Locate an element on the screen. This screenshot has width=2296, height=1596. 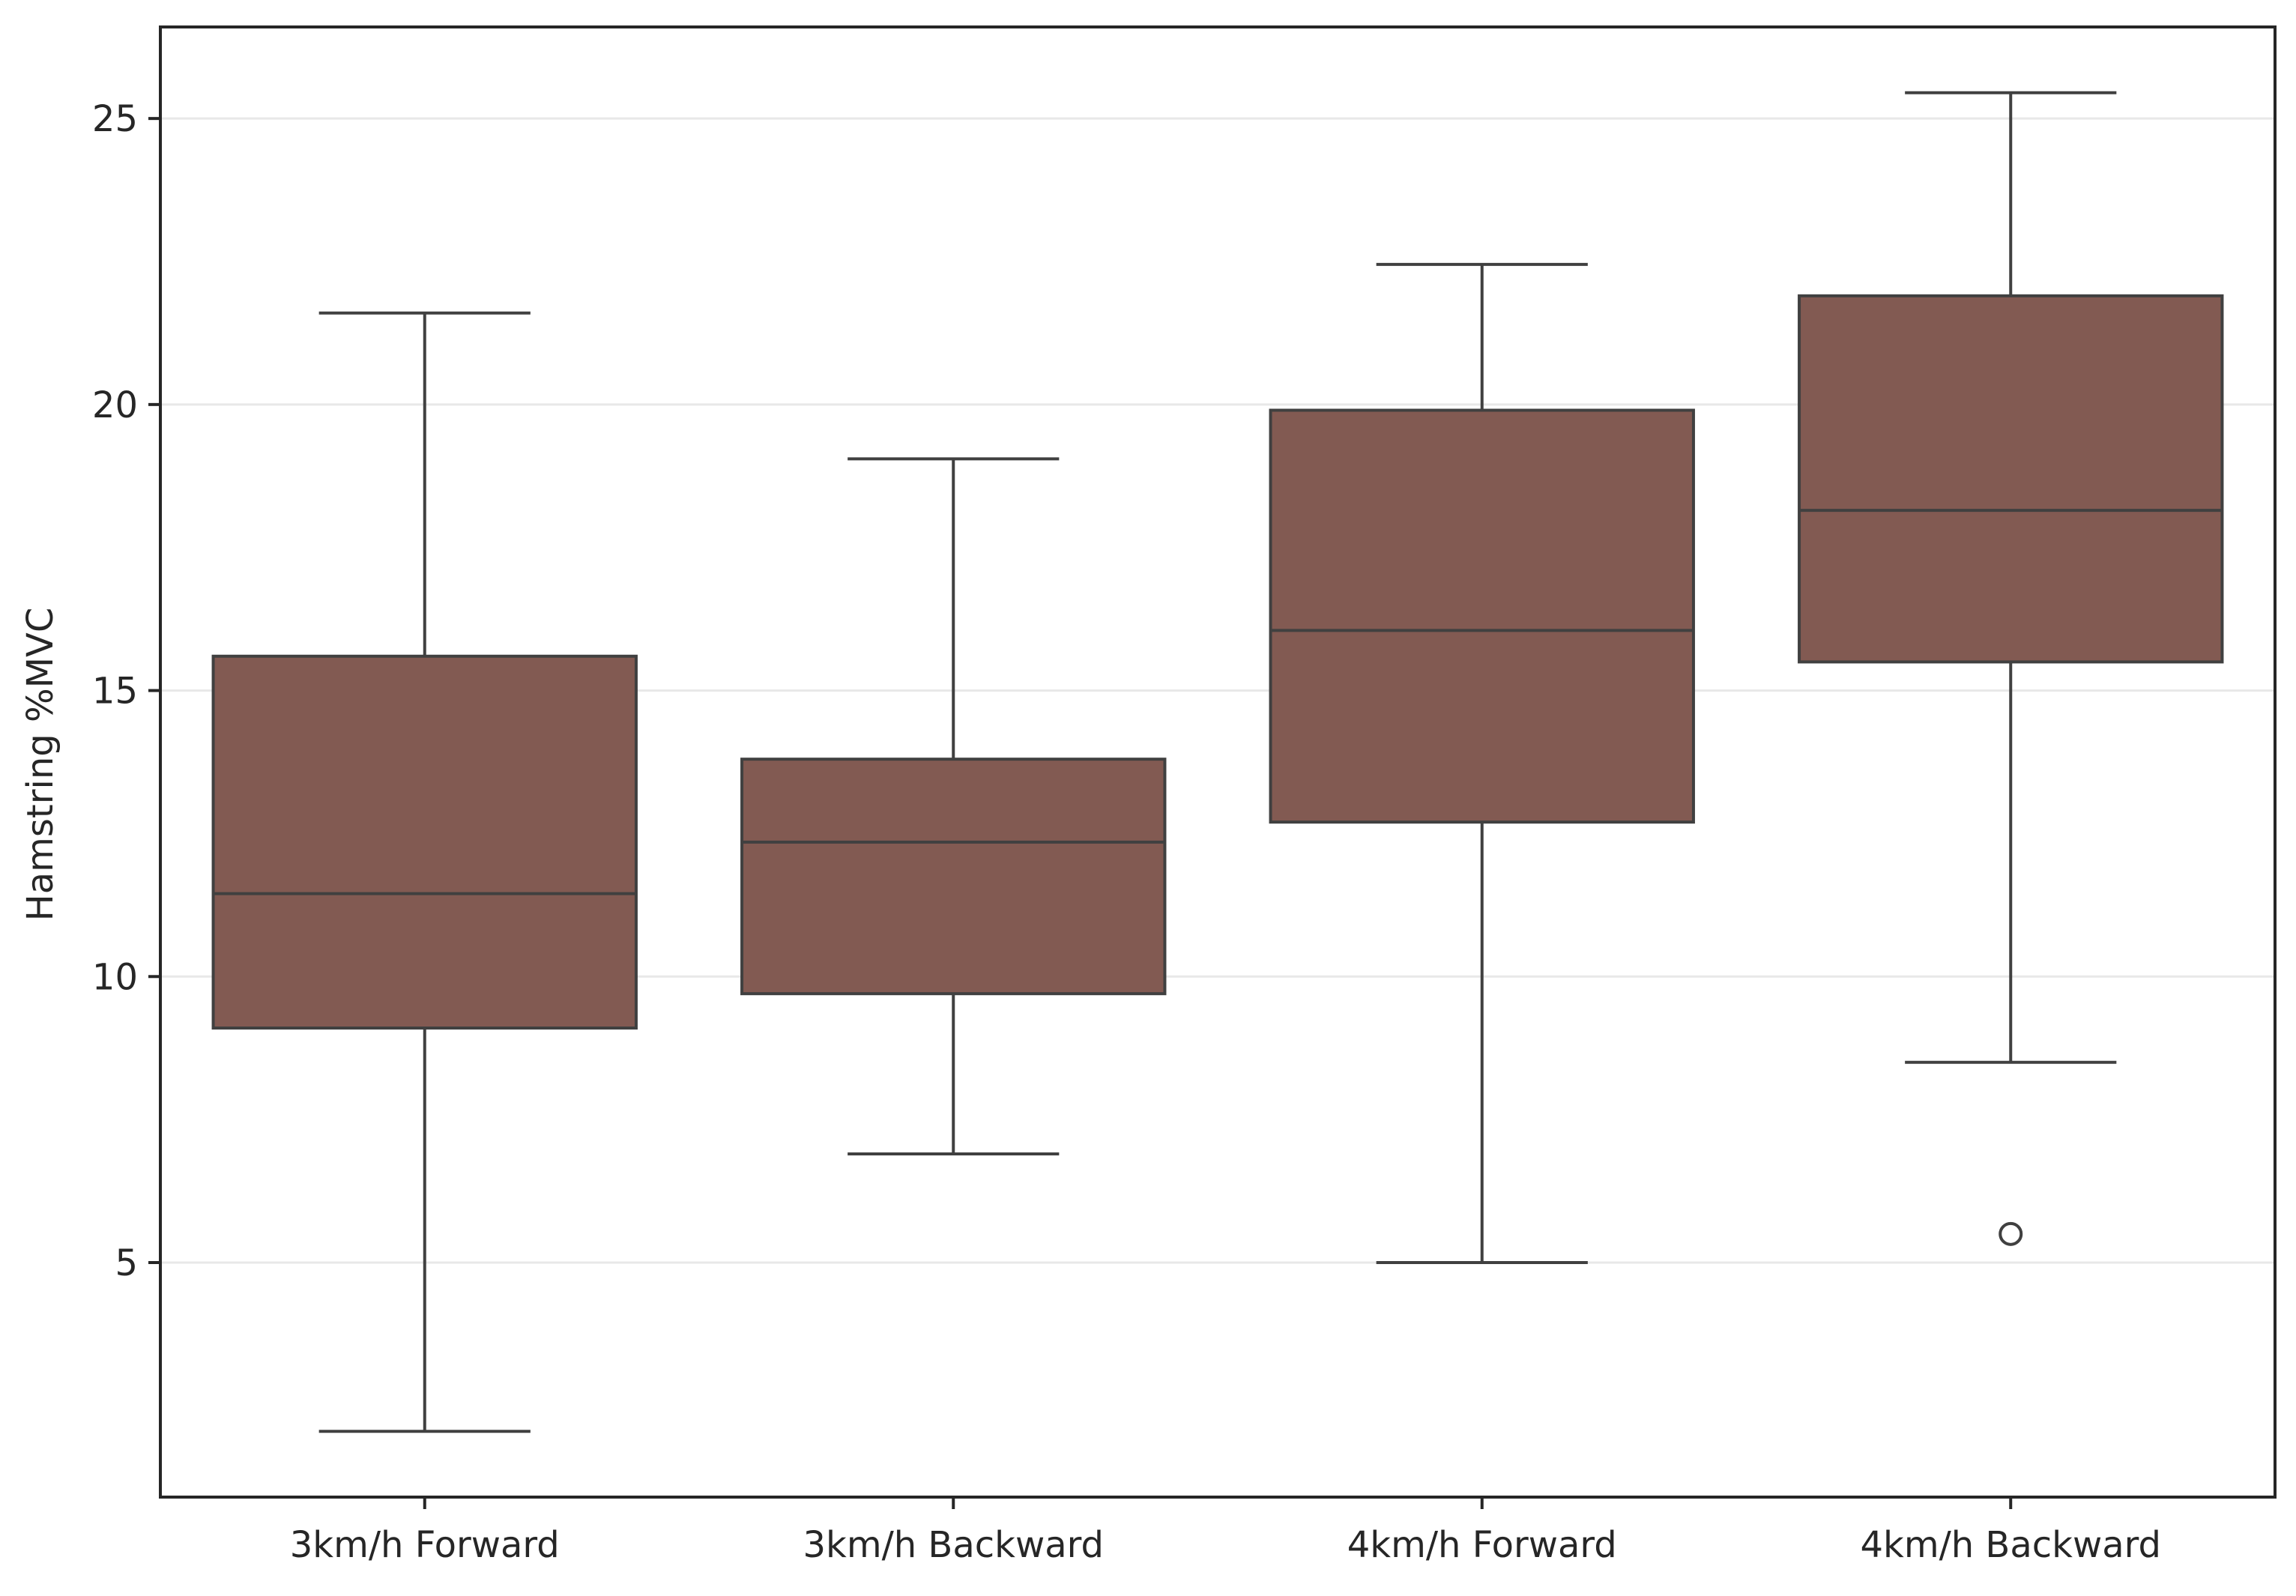
y-tick-label: 25 is located at coordinates (115, 119).